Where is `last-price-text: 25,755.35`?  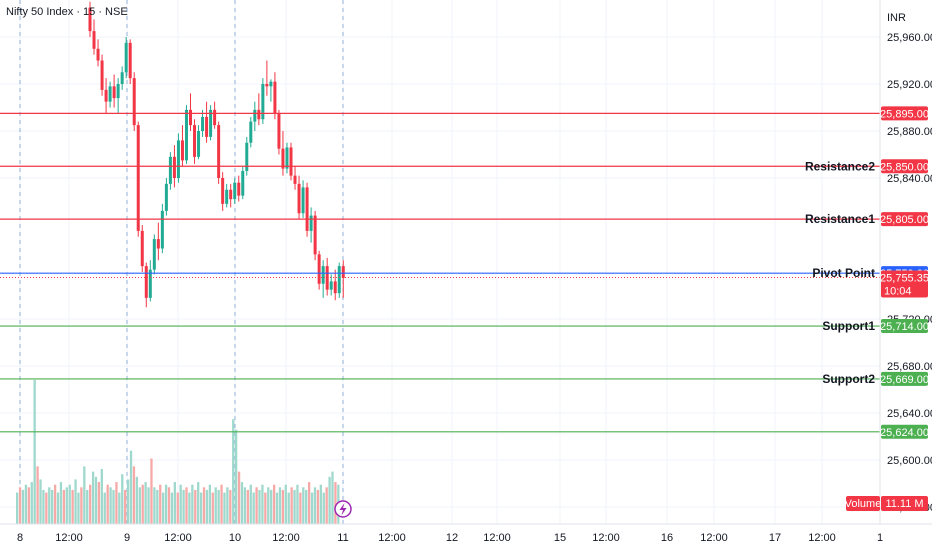
last-price-text: 25,755.35 is located at coordinates (904, 278).